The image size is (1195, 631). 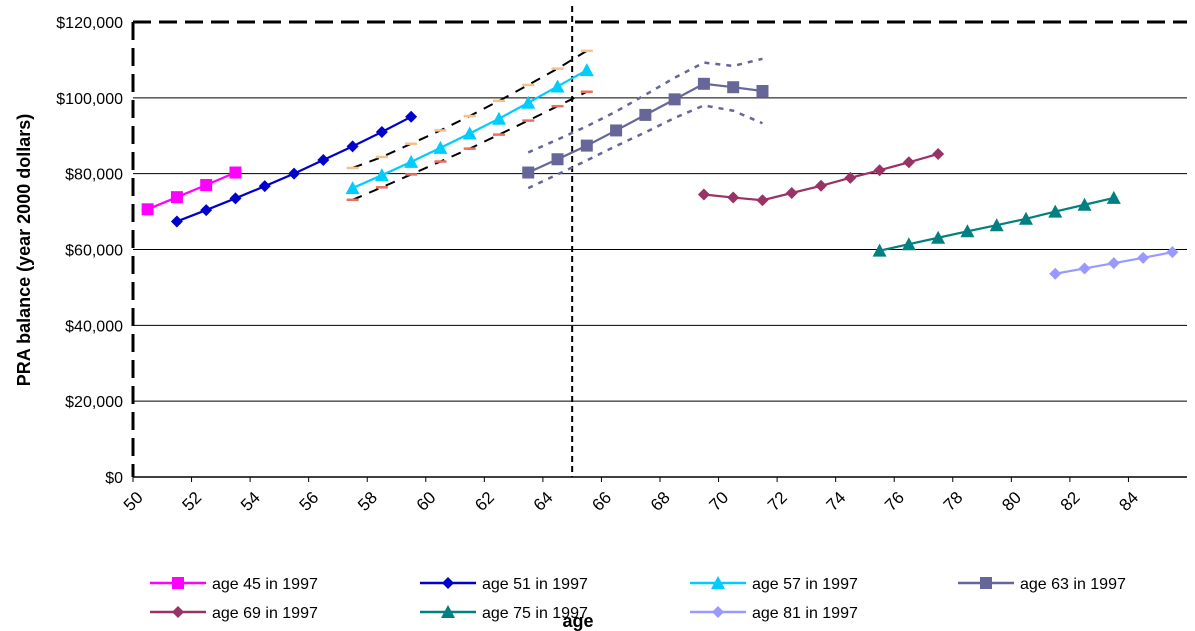 What do you see at coordinates (777, 501) in the screenshot?
I see `x-tick-label: 72` at bounding box center [777, 501].